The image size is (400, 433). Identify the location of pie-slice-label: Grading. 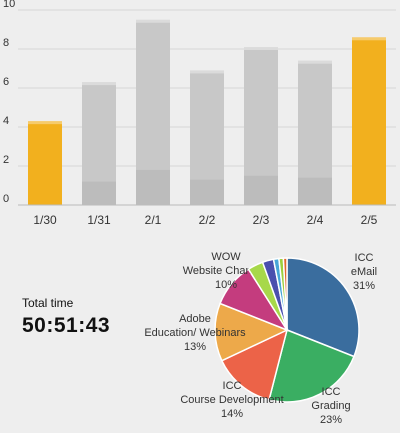
(330, 406).